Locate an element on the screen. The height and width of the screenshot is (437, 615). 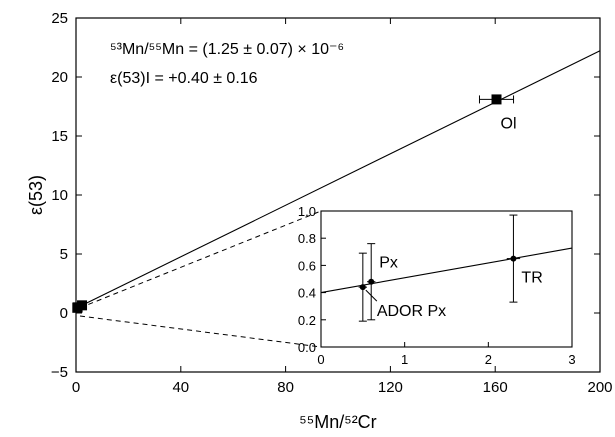
y-tick-label: 25 is located at coordinates (59, 18).